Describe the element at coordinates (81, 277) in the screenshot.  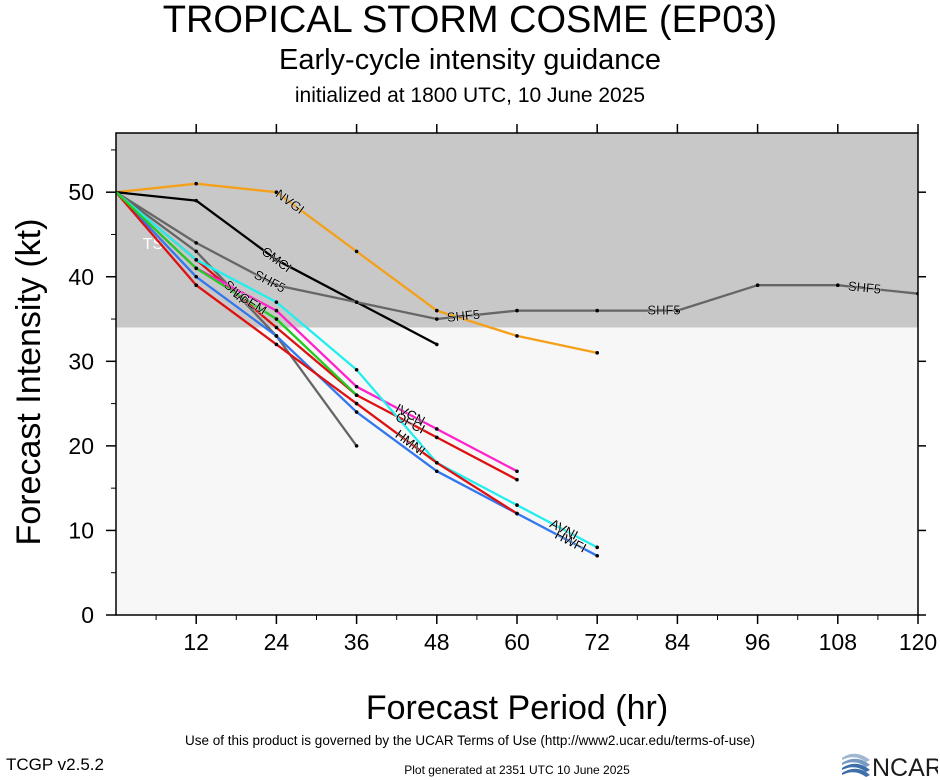
I see `y-tick-label-40: 40` at that location.